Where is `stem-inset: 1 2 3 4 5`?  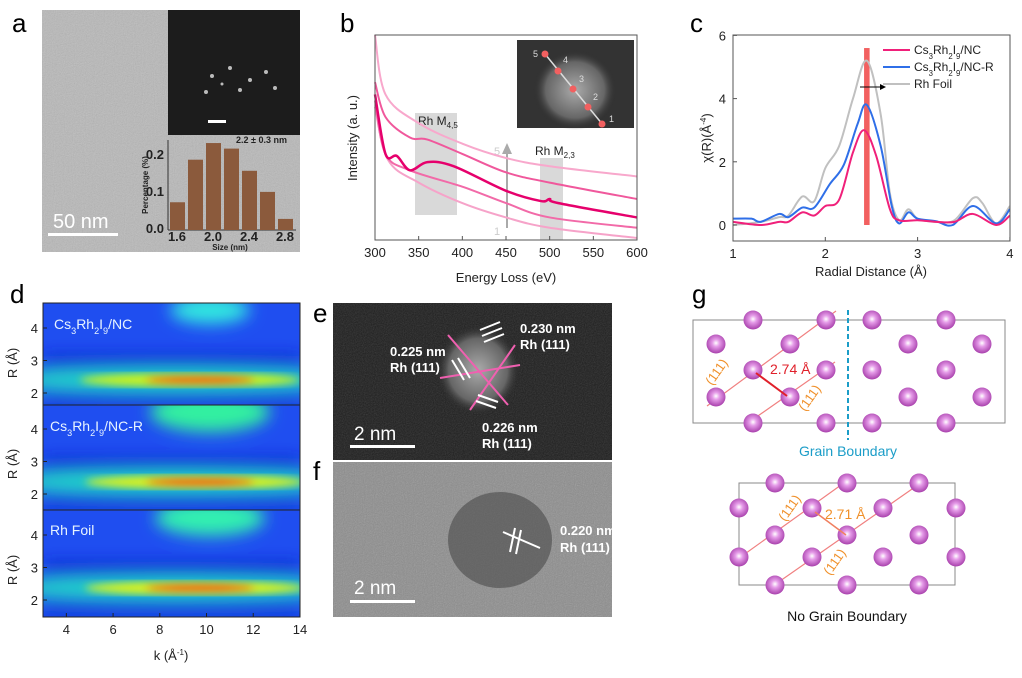
stem-inset: 1 2 3 4 5 is located at coordinates (575, 85).